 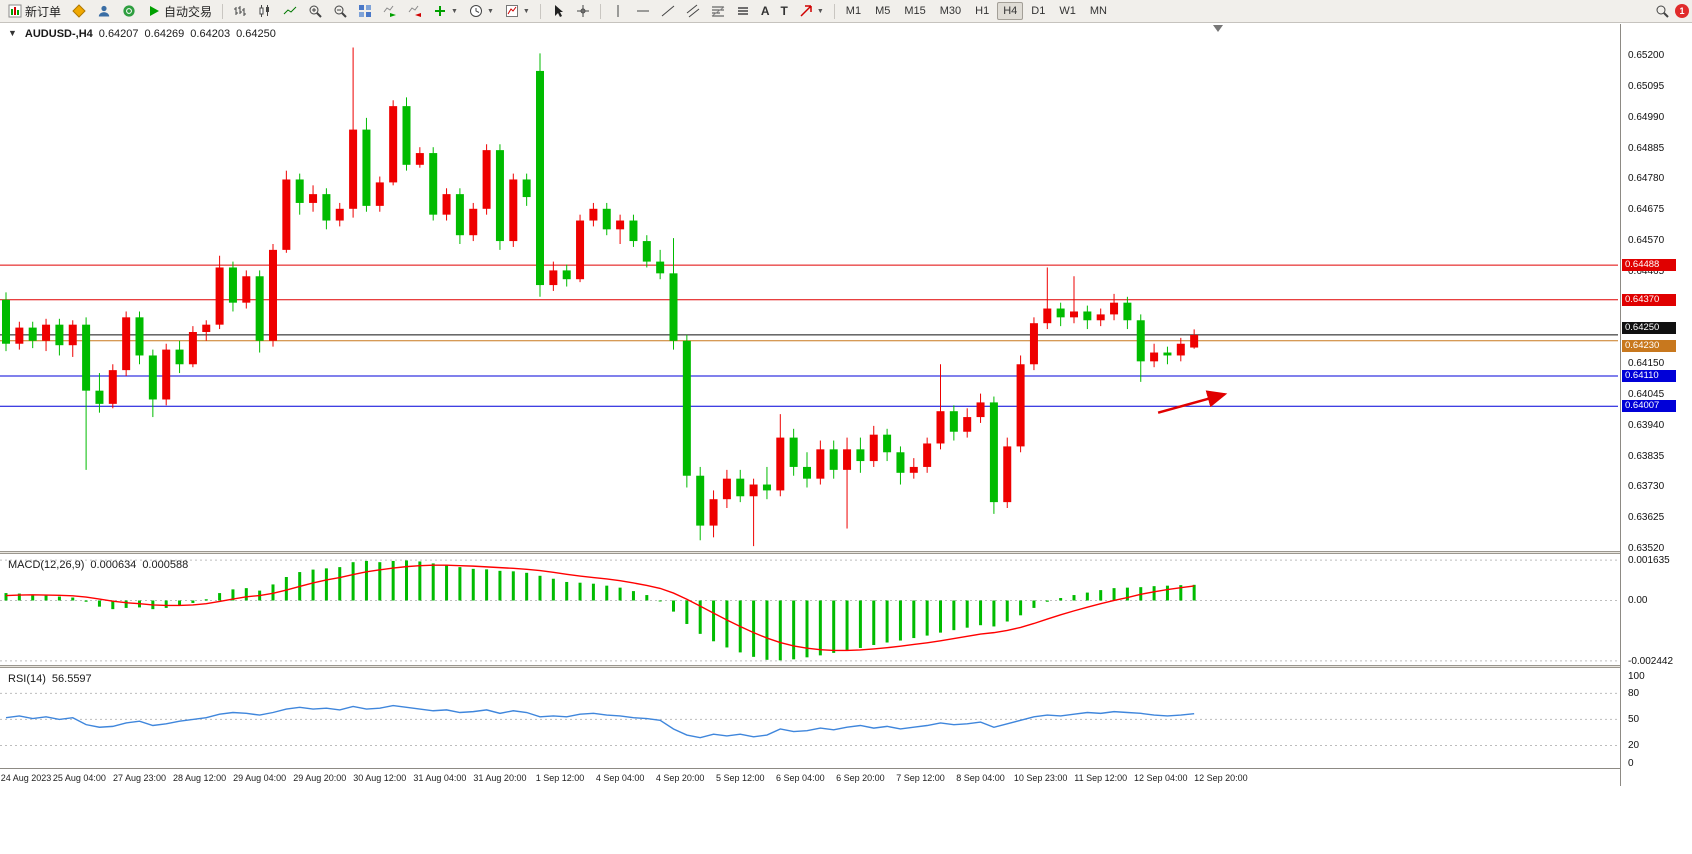 What do you see at coordinates (1682, 11) in the screenshot?
I see `notification-badge: 1` at bounding box center [1682, 11].